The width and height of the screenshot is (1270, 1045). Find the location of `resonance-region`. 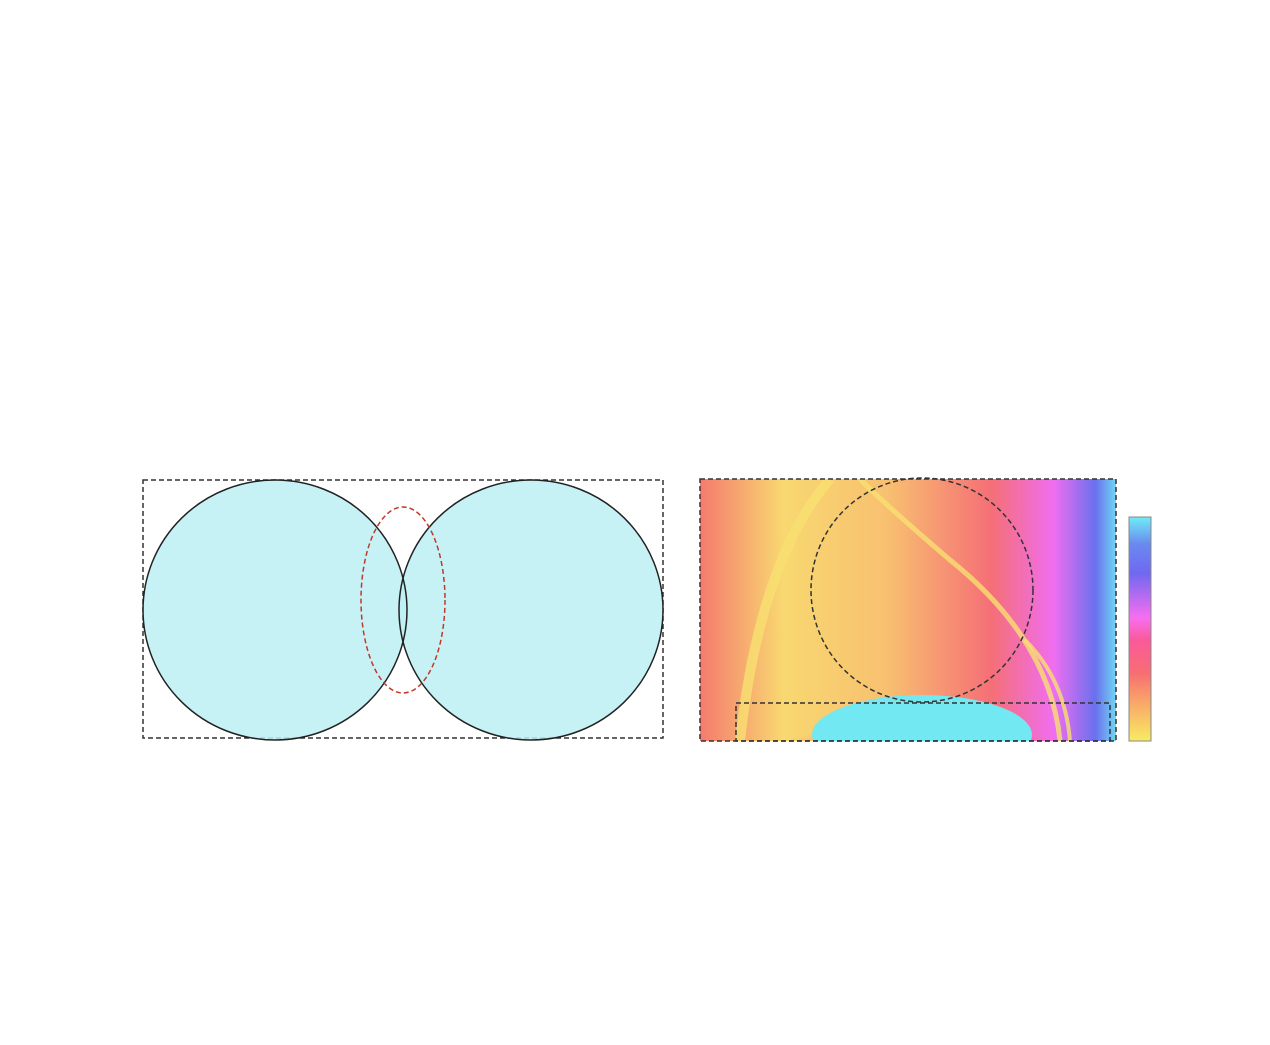

resonance-region is located at coordinates (403, 600).